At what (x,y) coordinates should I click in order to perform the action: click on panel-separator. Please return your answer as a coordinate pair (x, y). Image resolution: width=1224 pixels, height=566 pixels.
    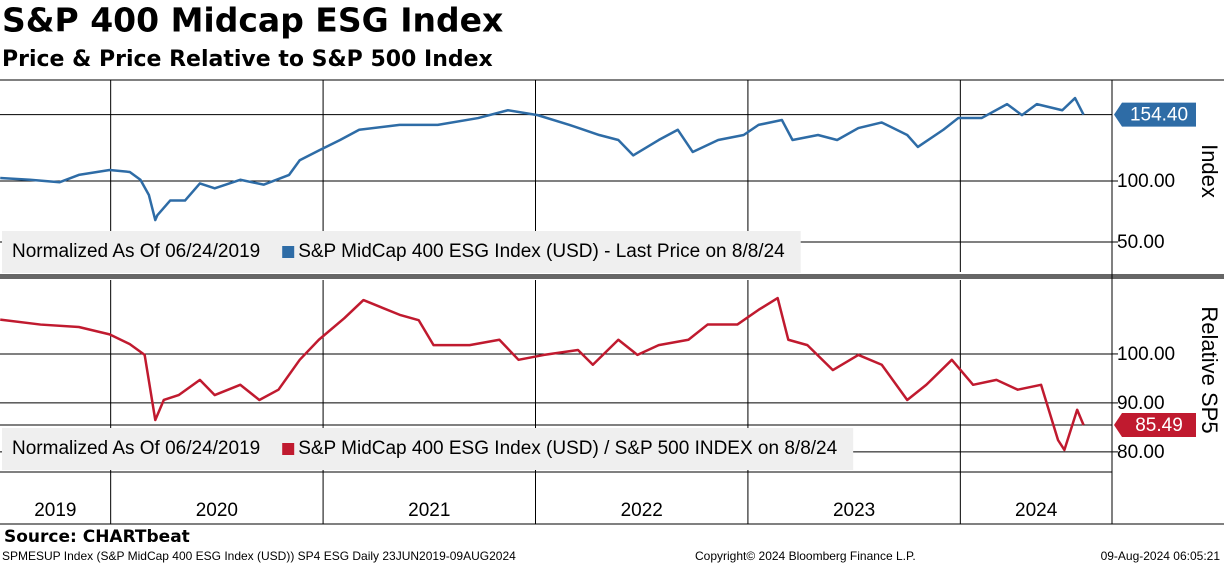
    Looking at the image, I should click on (612, 276).